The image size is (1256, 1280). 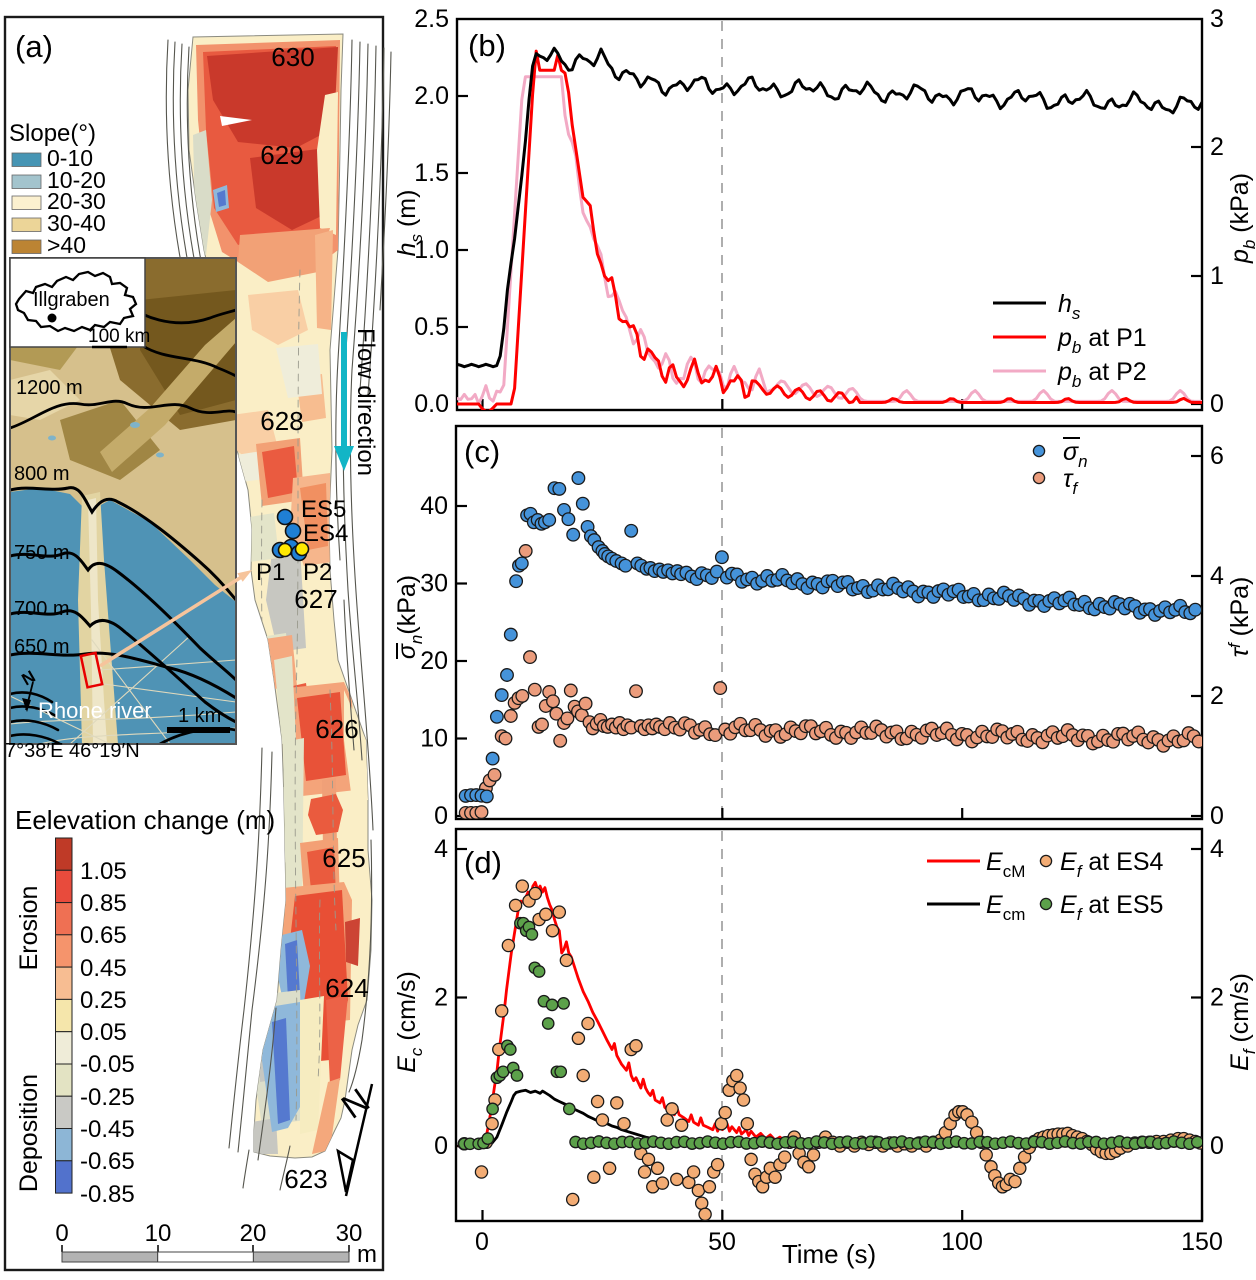 I want to click on svg-text: ES4, so click(x=325, y=533).